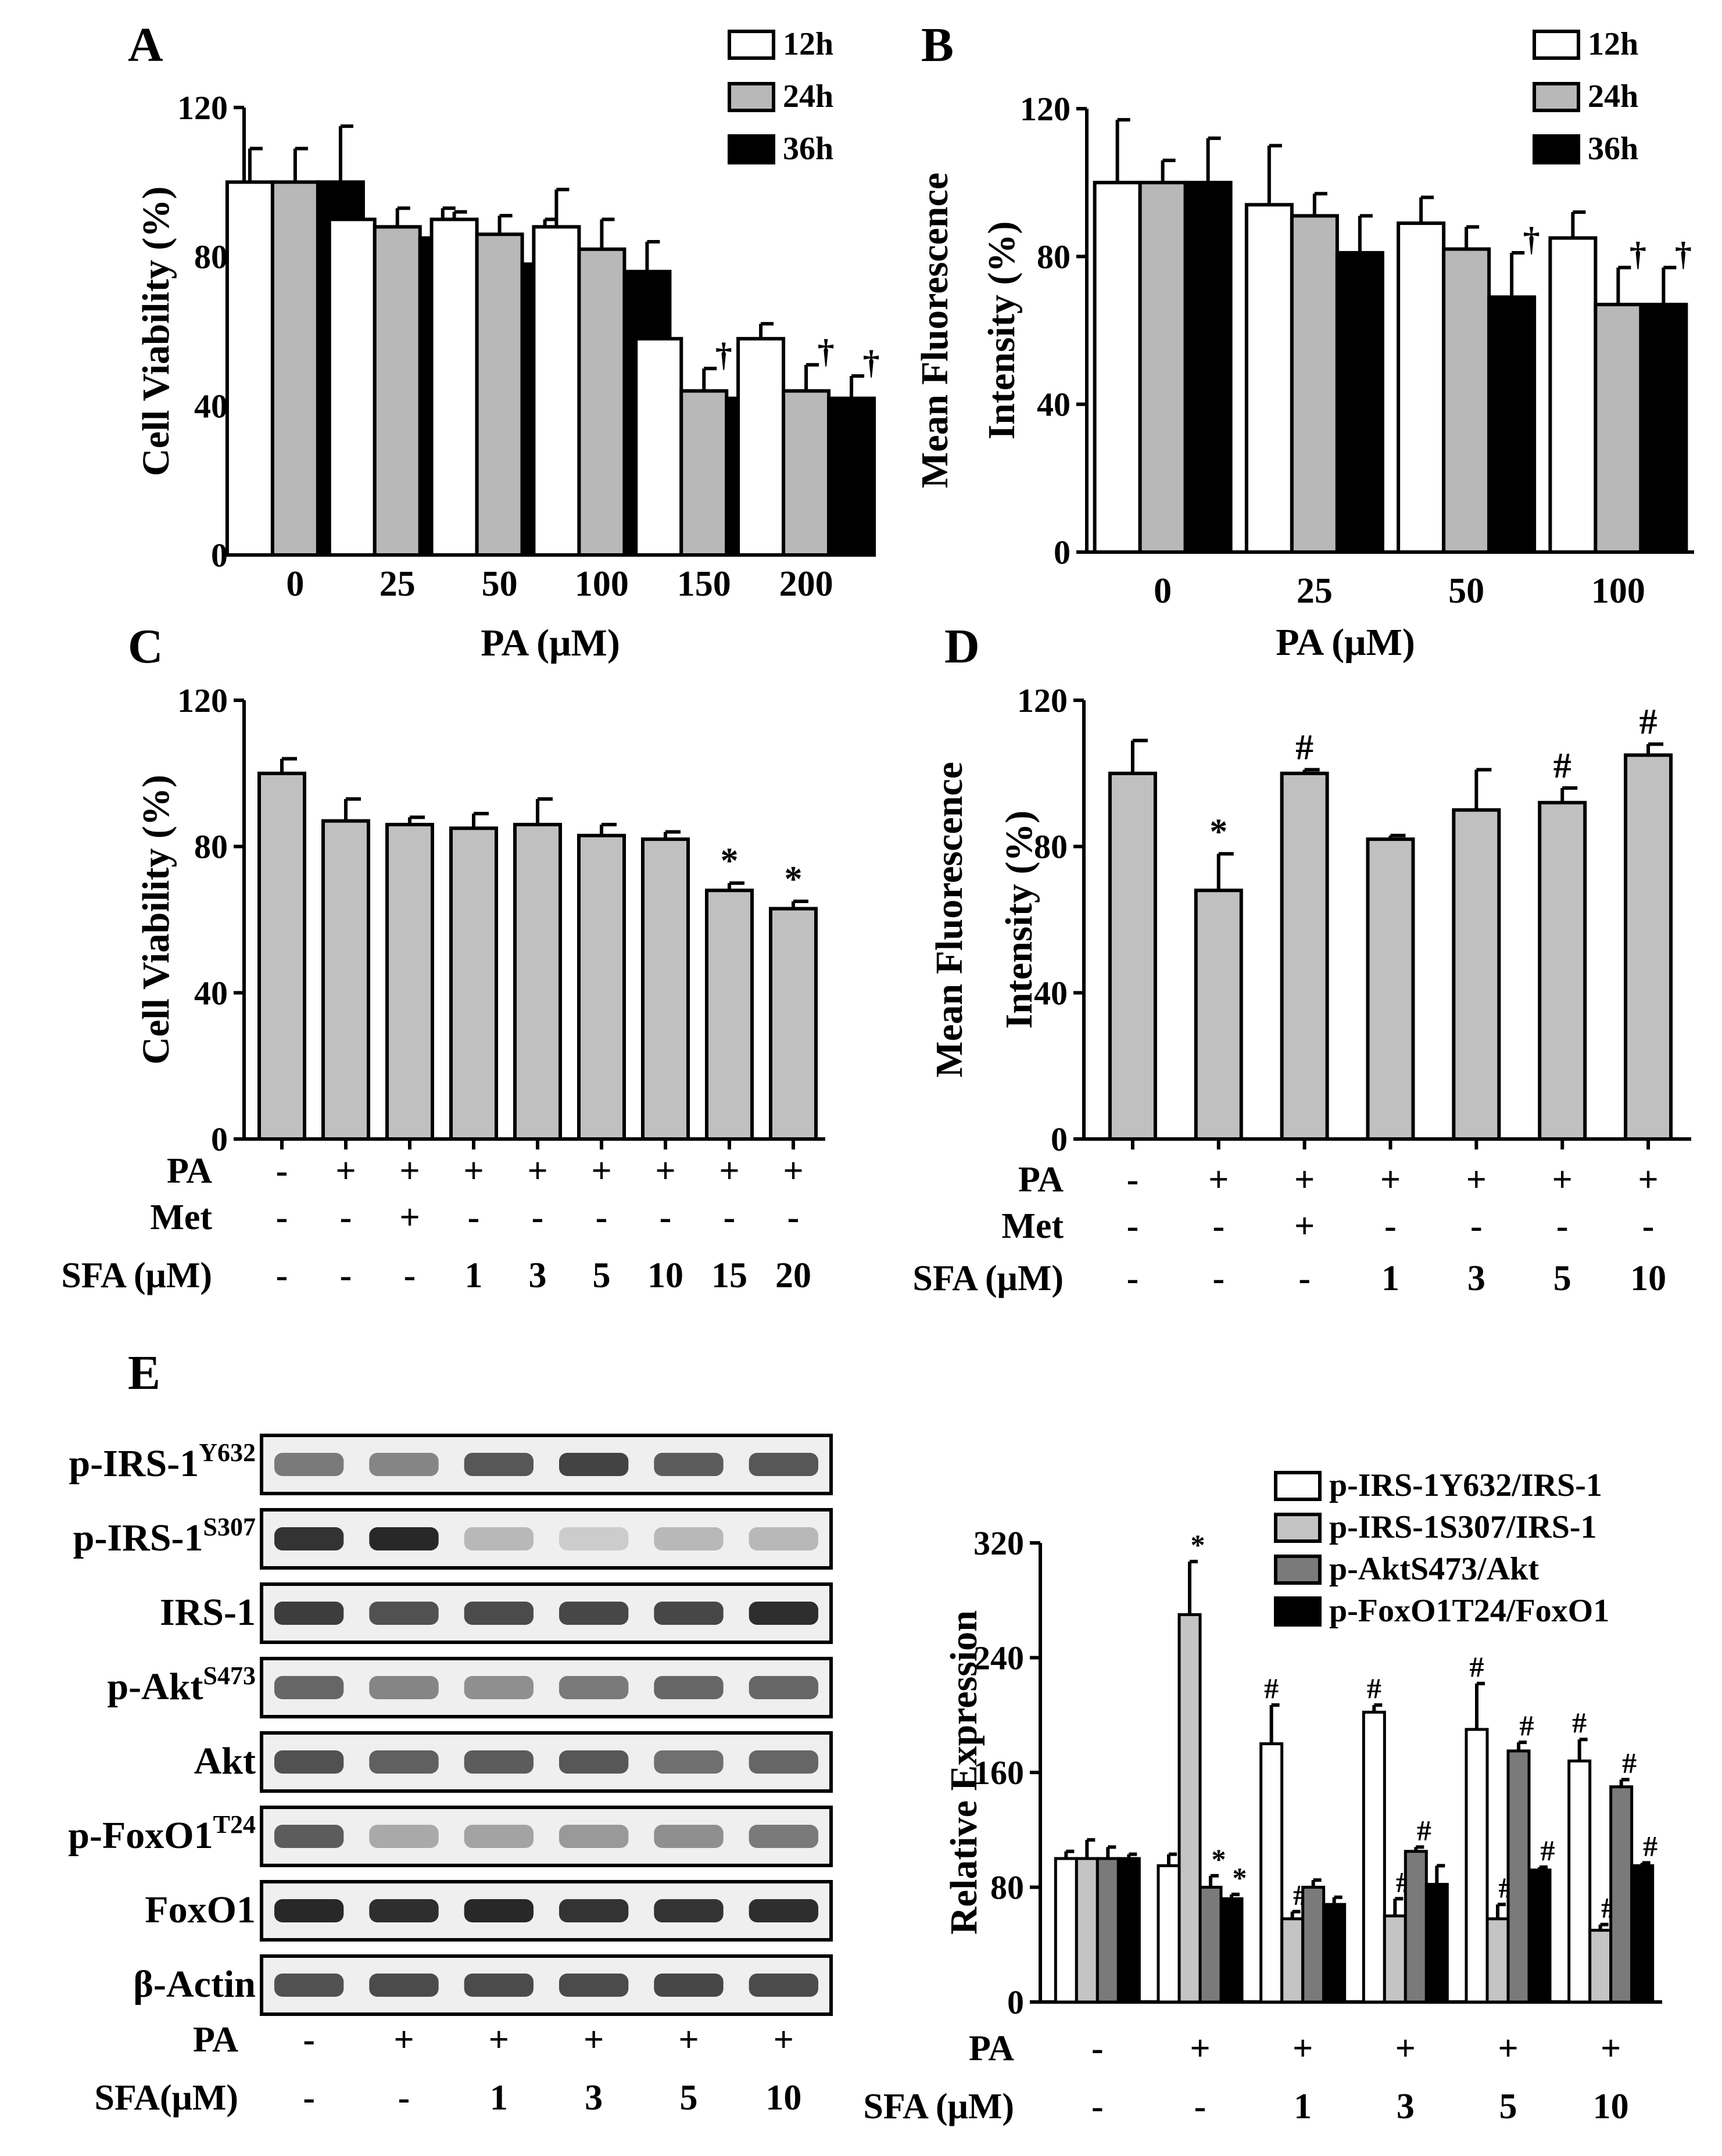  What do you see at coordinates (793, 1275) in the screenshot?
I see `condition-value: 20` at bounding box center [793, 1275].